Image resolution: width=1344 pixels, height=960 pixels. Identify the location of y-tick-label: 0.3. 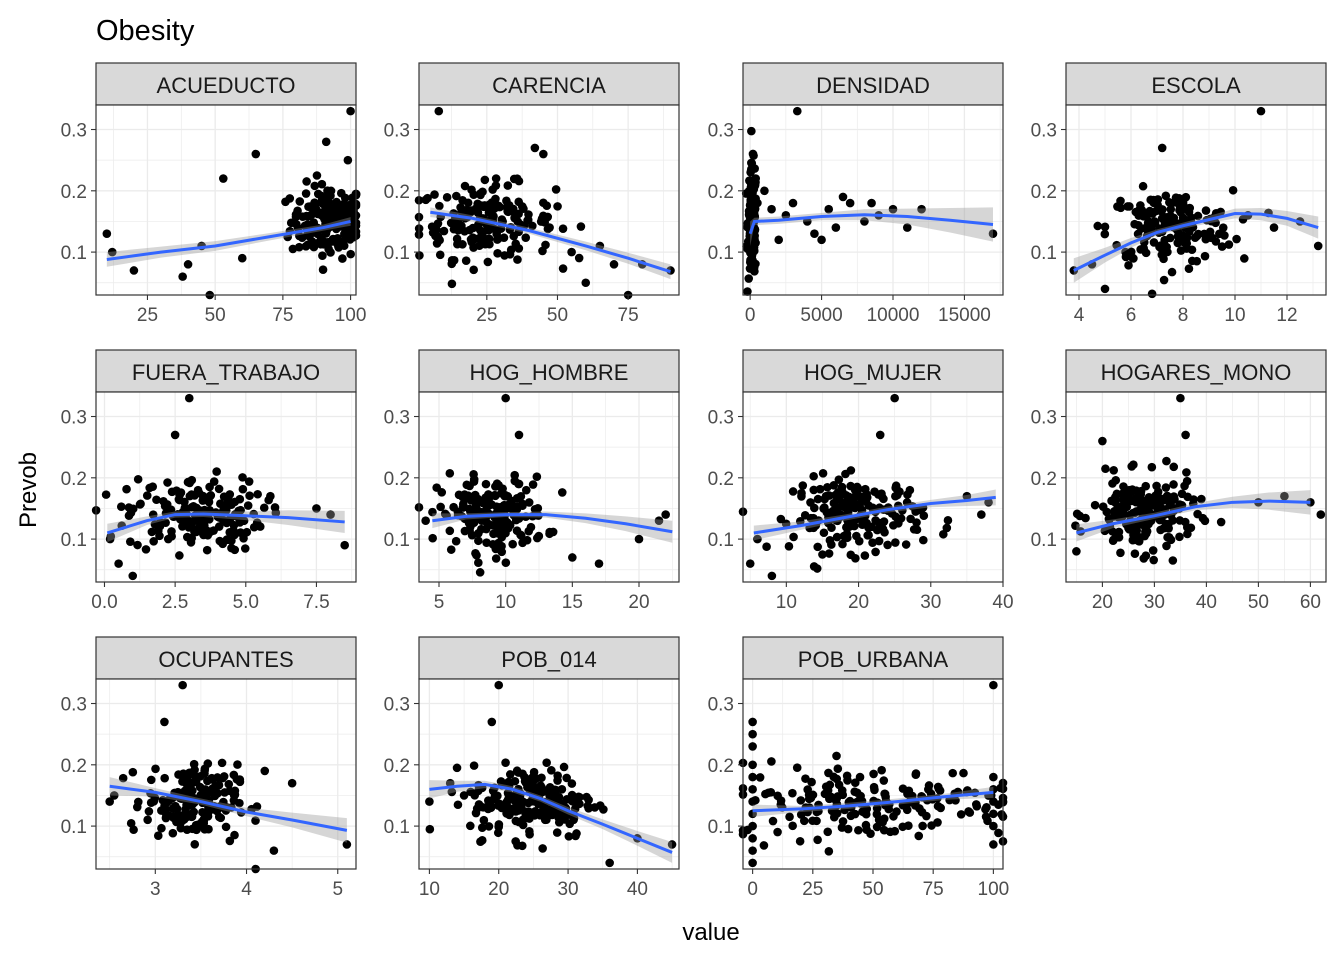
(1044, 131).